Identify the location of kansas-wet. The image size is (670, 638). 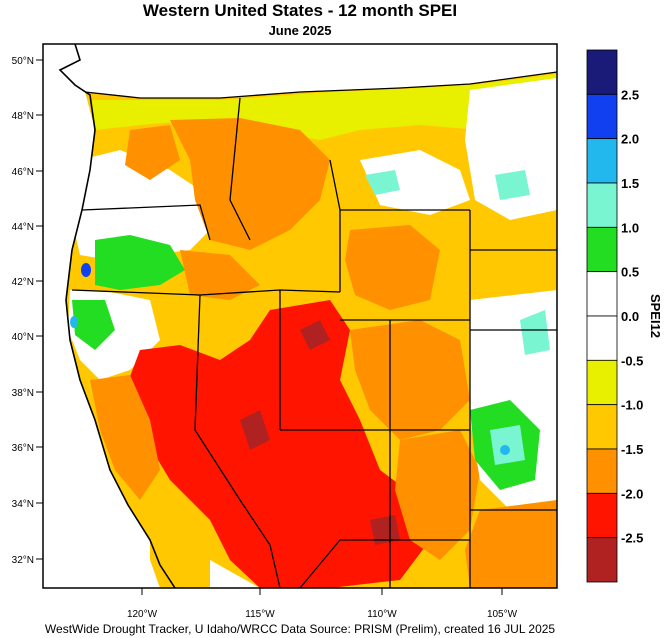
(535, 332).